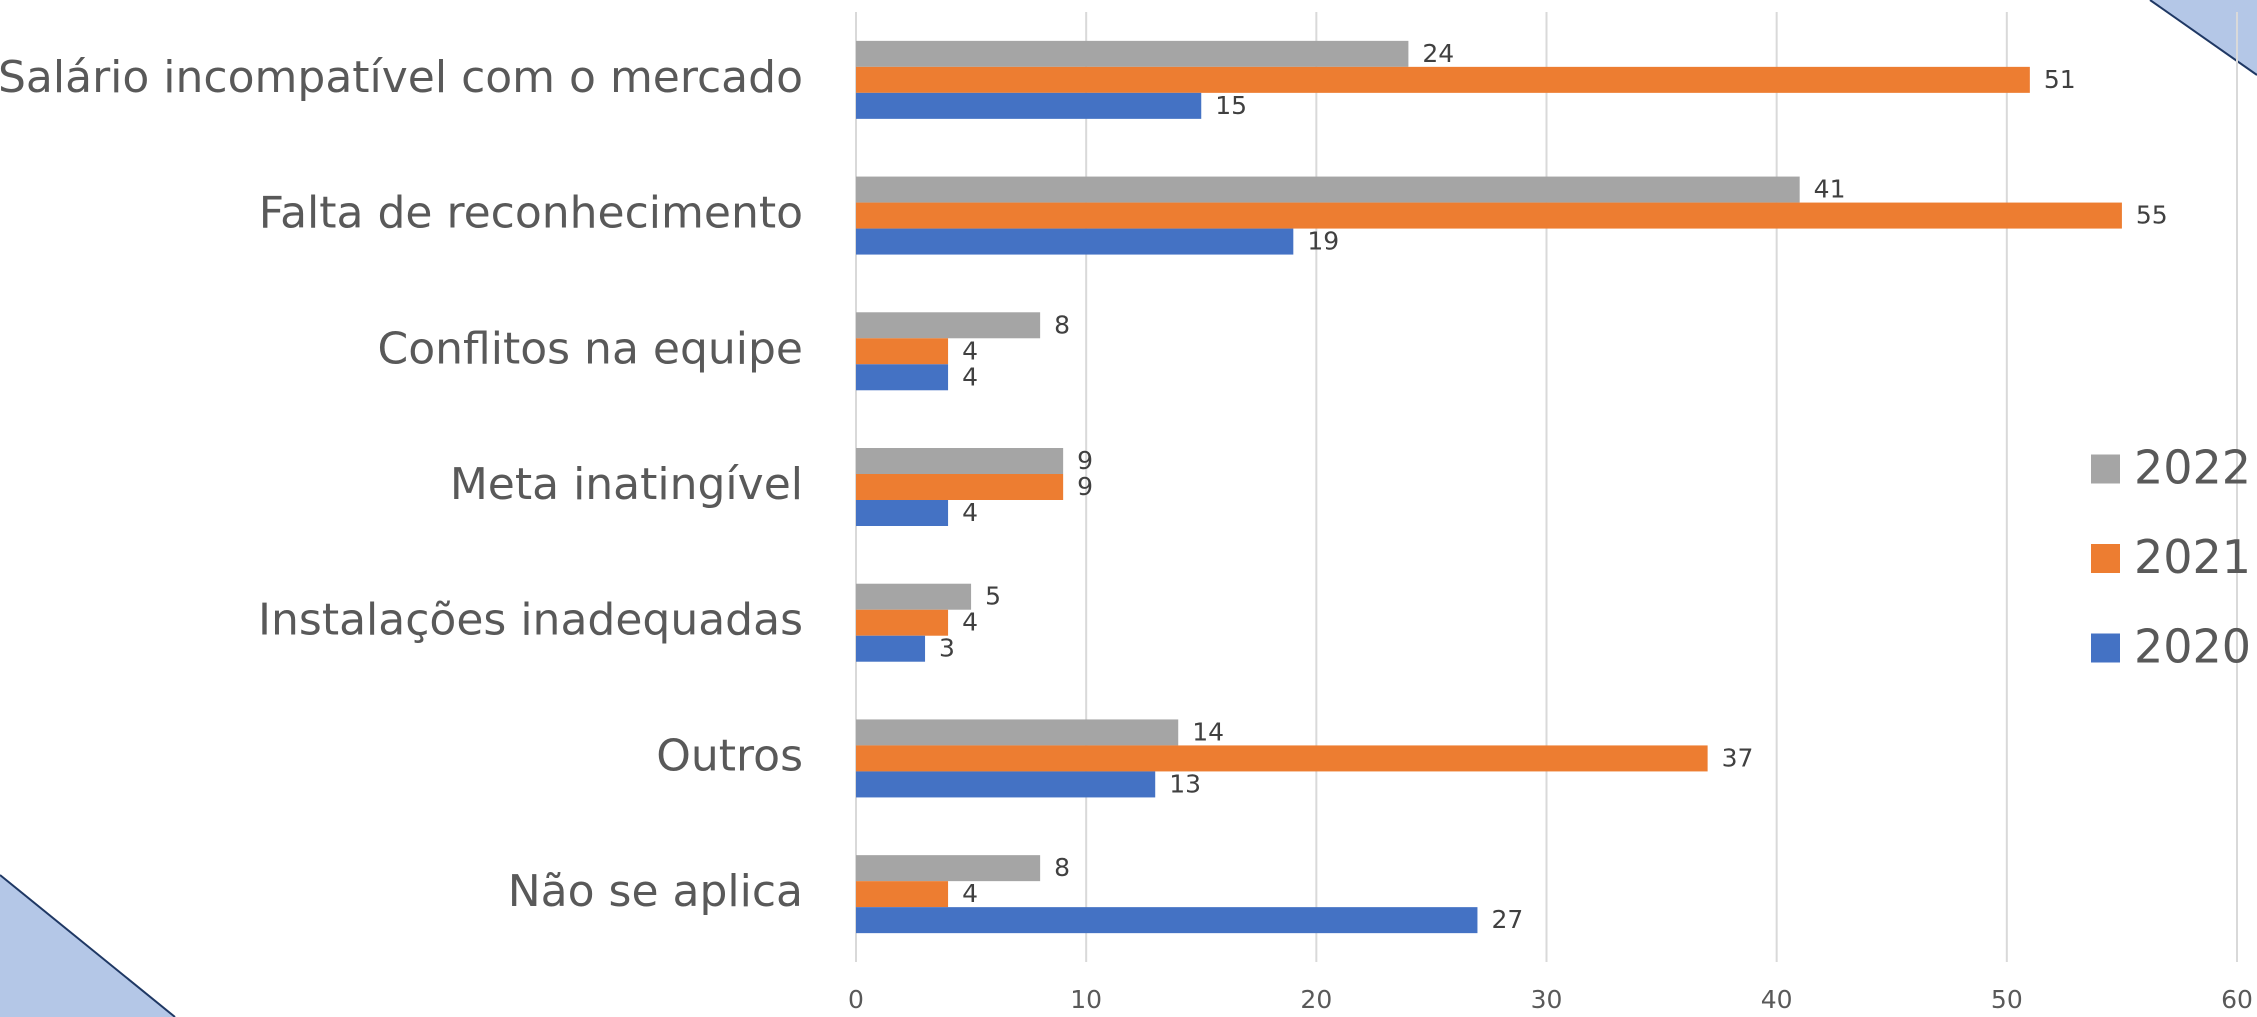 The width and height of the screenshot is (2257, 1017). What do you see at coordinates (655, 891) in the screenshot?
I see `category-label: Não se aplica` at bounding box center [655, 891].